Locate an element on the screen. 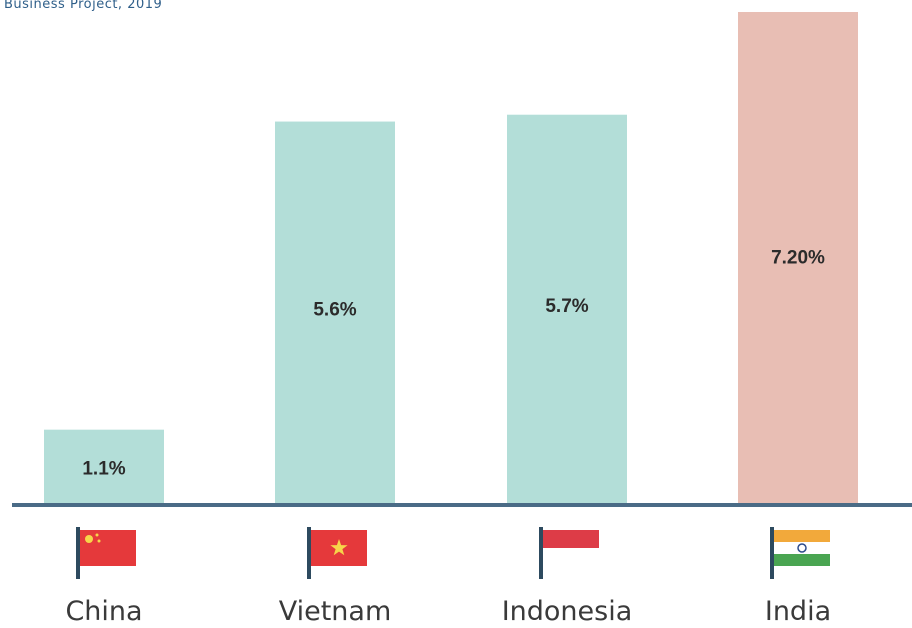  data-label-china: 1.1% is located at coordinates (103, 468).